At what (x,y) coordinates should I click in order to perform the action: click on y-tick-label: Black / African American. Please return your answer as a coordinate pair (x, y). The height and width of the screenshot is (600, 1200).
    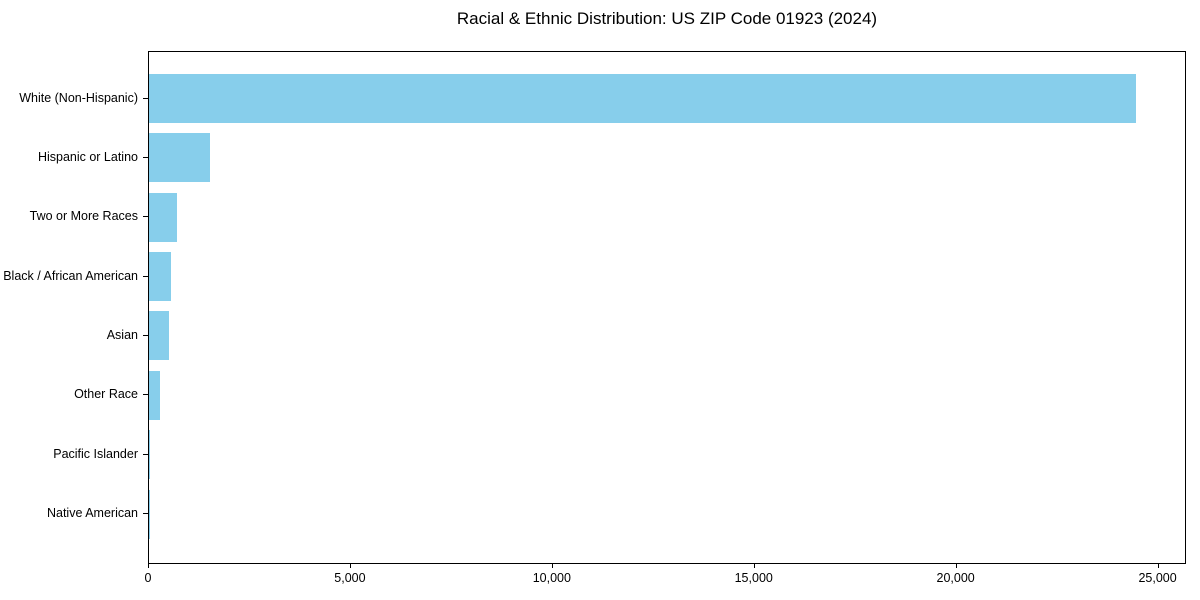
    Looking at the image, I should click on (70, 275).